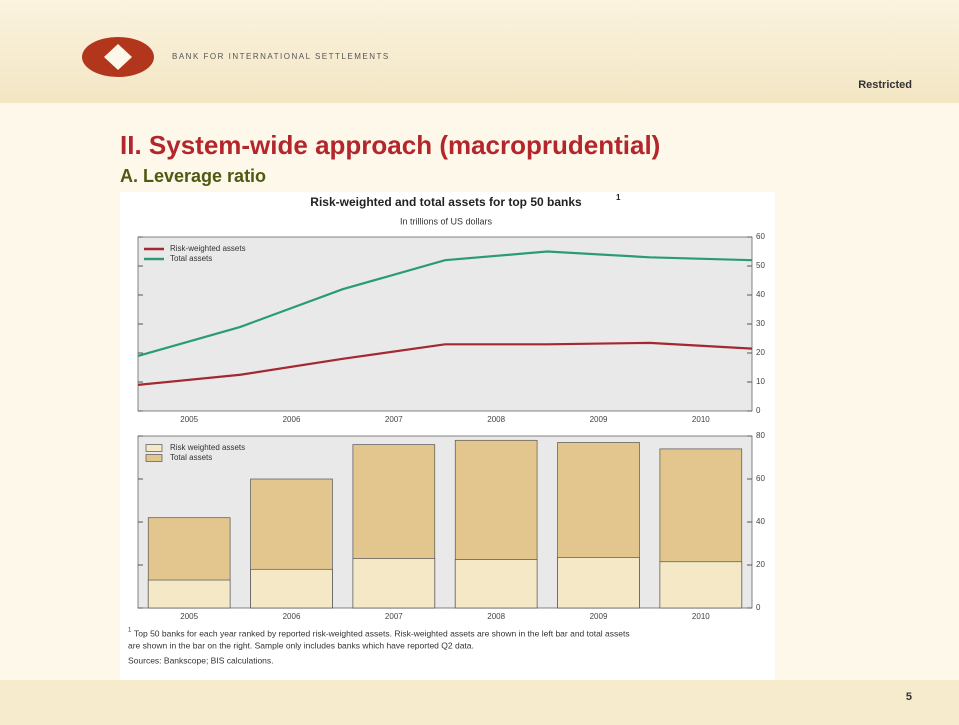 The image size is (959, 725). What do you see at coordinates (201, 660) in the screenshot?
I see `sources: Sources: Bankscope; BIS calculations.` at bounding box center [201, 660].